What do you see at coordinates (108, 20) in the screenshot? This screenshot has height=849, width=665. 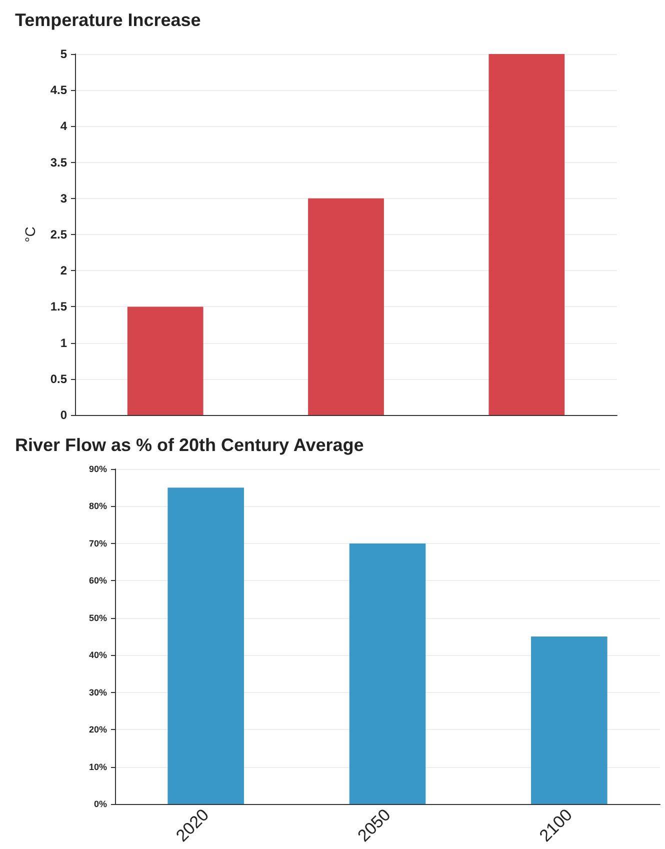 I see `chart-title: Temperature Increase` at bounding box center [108, 20].